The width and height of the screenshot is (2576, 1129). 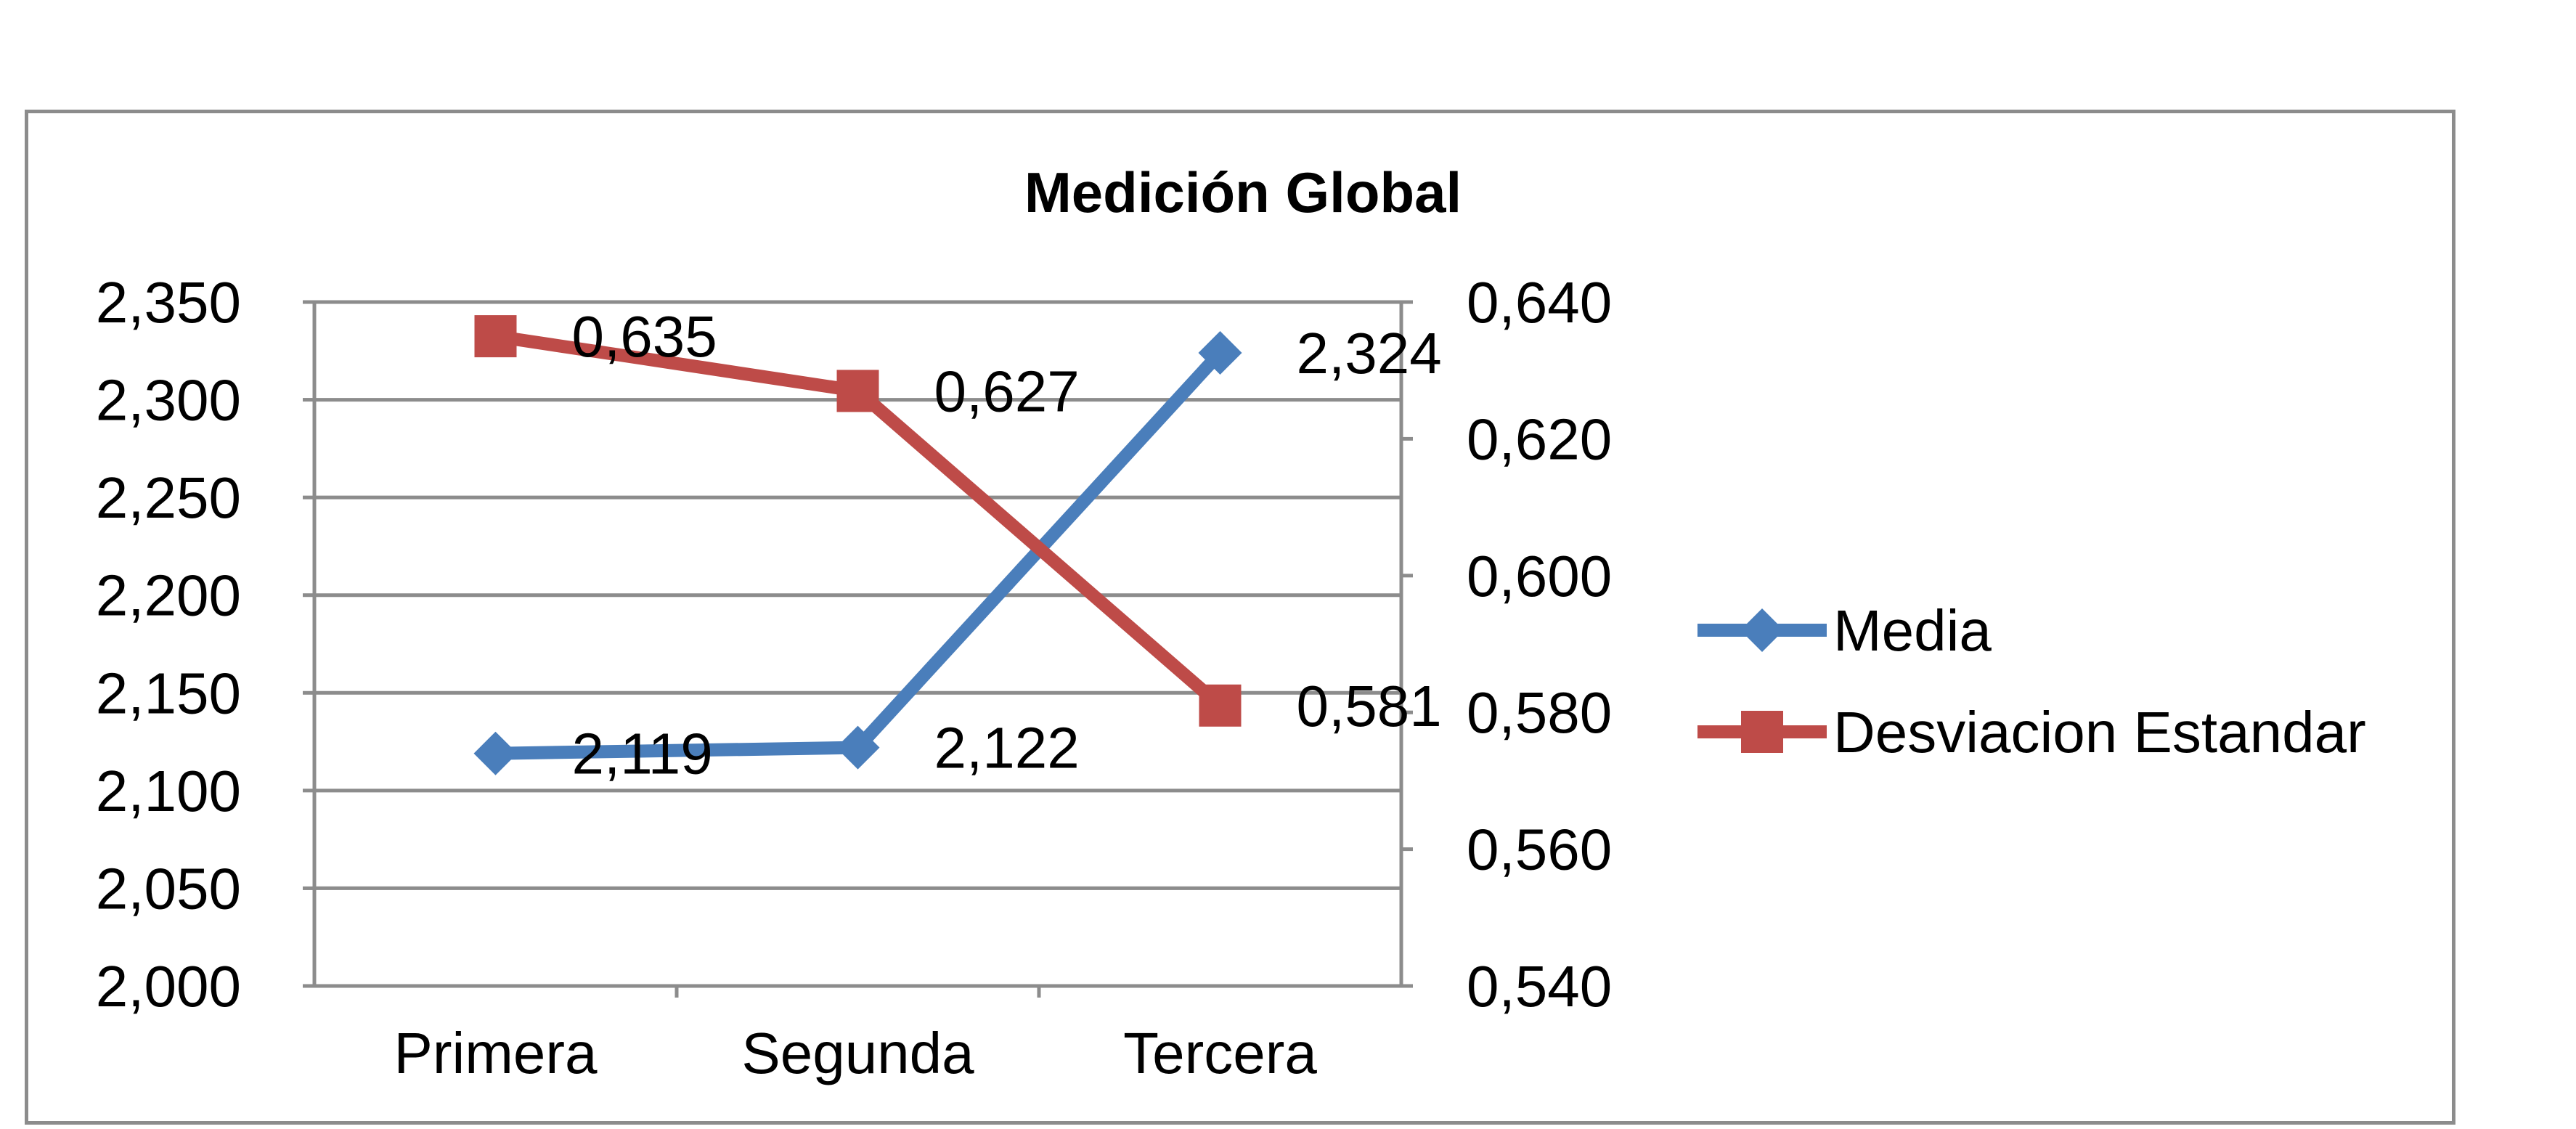 What do you see at coordinates (168, 888) in the screenshot?
I see `left-axis-tick-label: 2,050` at bounding box center [168, 888].